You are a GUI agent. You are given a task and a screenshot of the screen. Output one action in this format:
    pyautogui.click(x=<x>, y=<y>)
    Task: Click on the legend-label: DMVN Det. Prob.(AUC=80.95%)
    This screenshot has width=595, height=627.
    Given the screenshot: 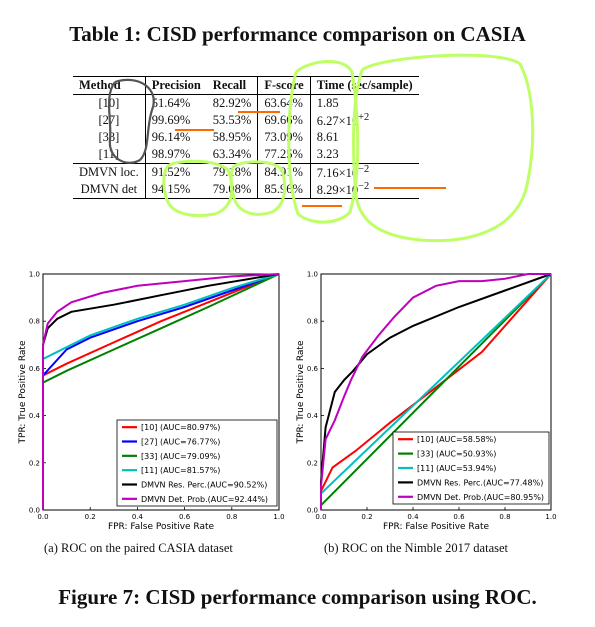 What is the action you would take?
    pyautogui.click(x=480, y=497)
    